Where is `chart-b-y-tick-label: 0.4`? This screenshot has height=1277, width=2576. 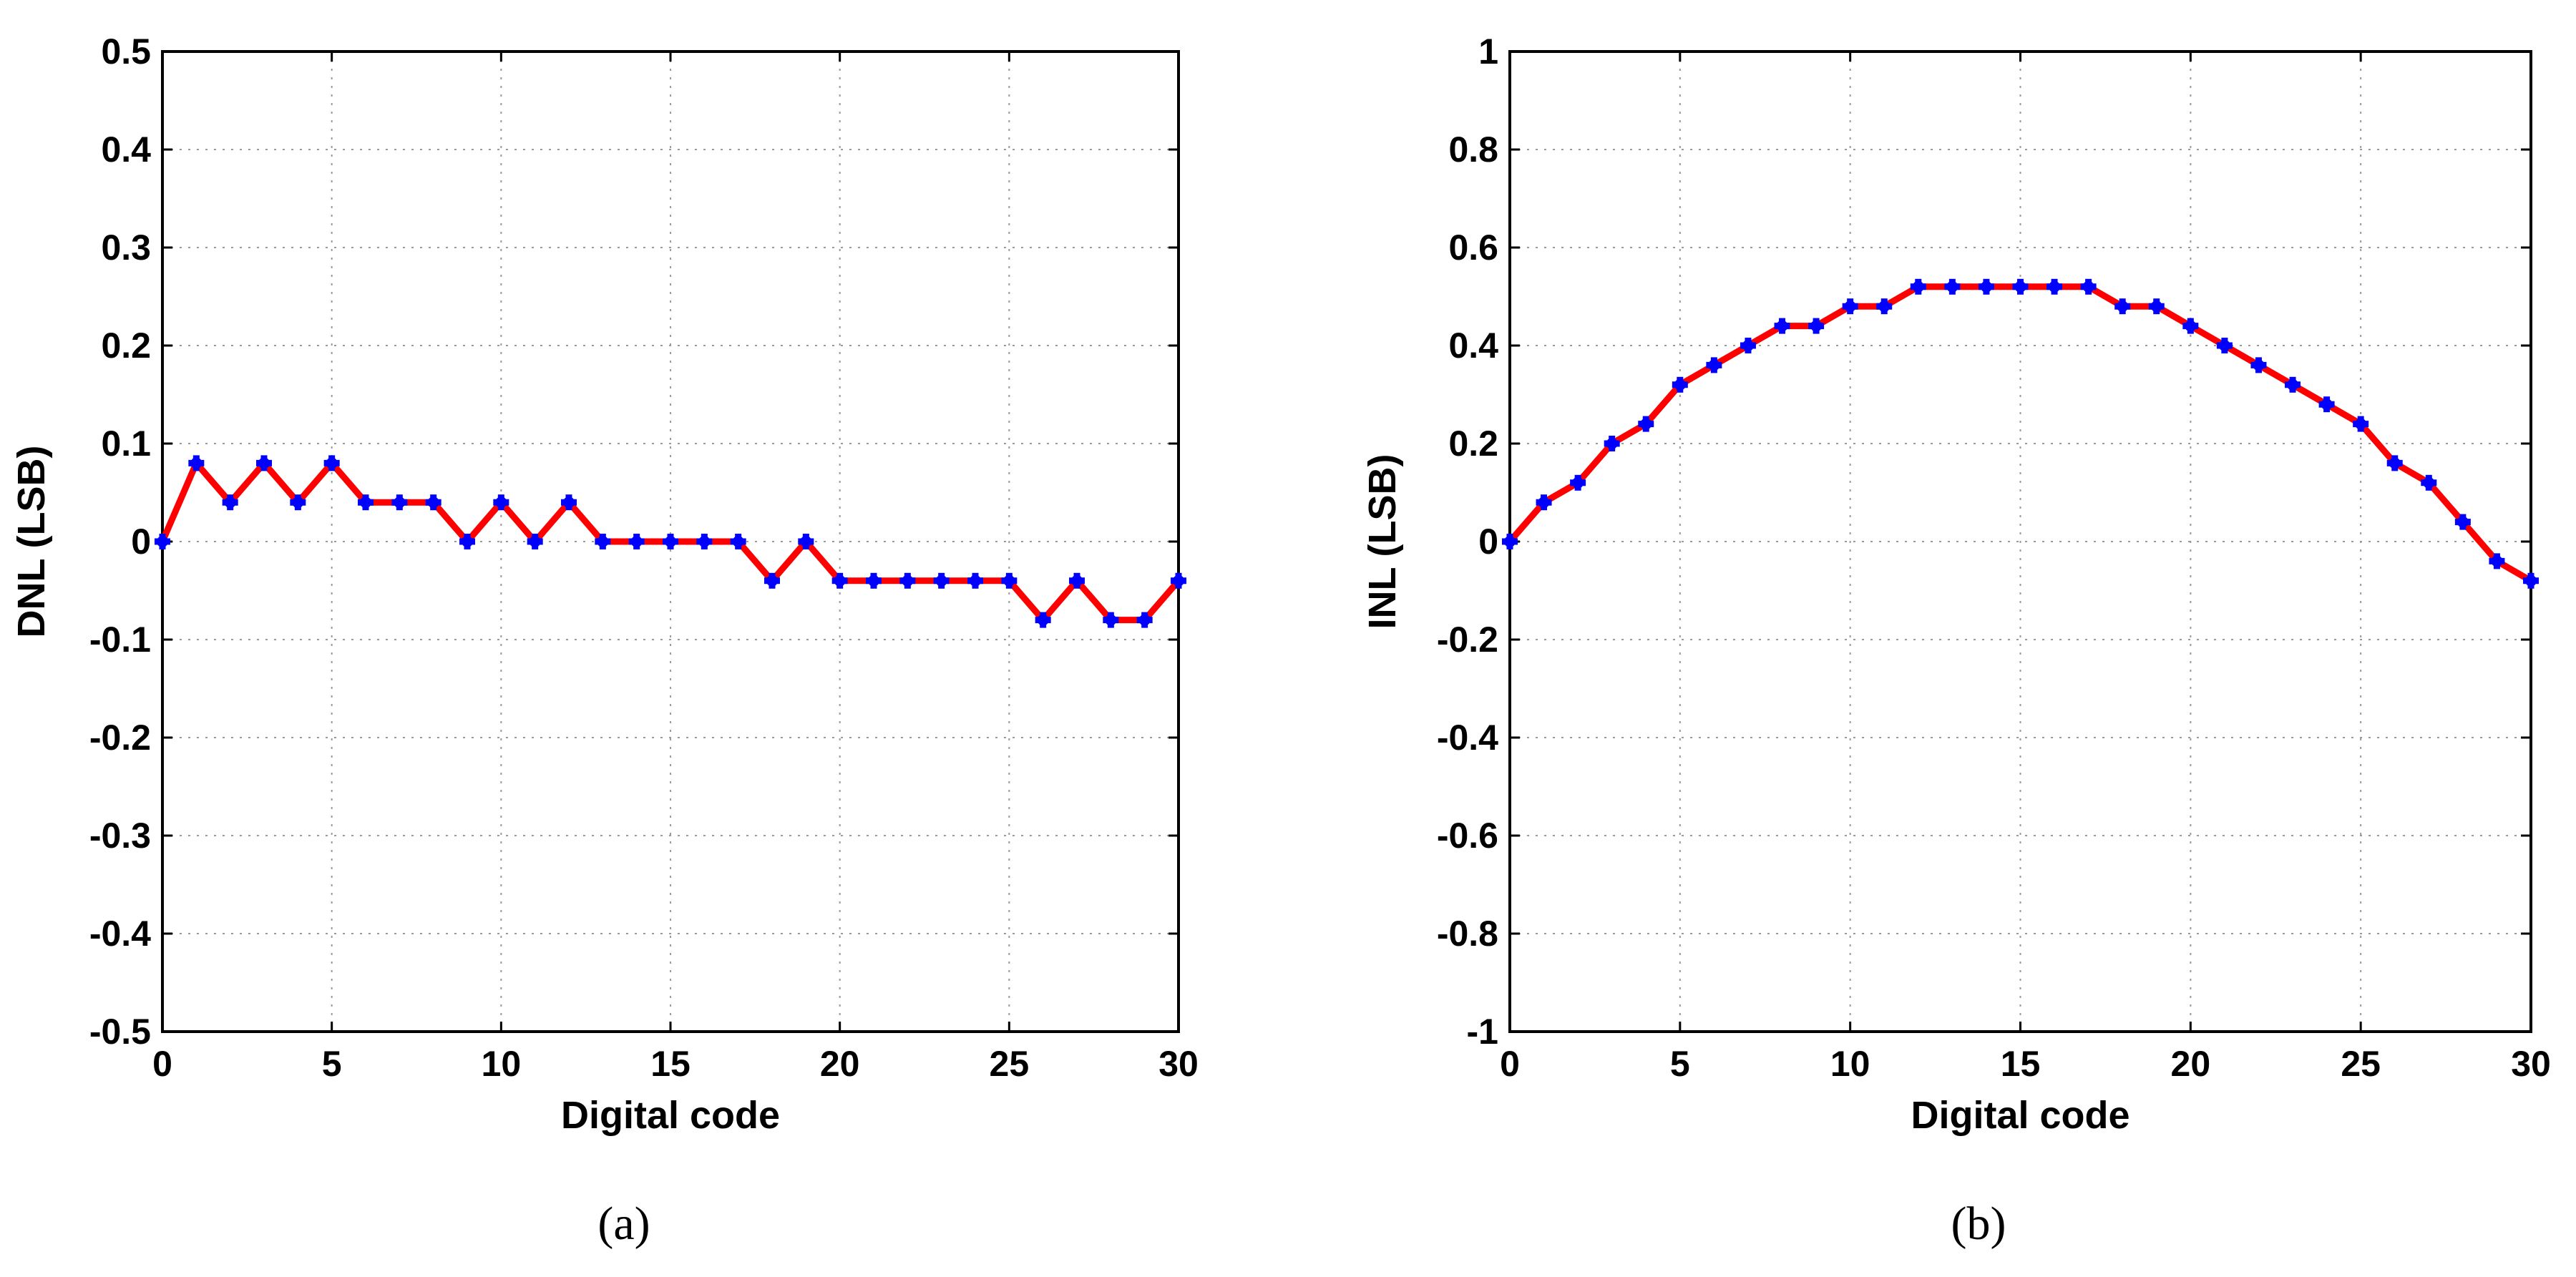 chart-b-y-tick-label: 0.4 is located at coordinates (1473, 346).